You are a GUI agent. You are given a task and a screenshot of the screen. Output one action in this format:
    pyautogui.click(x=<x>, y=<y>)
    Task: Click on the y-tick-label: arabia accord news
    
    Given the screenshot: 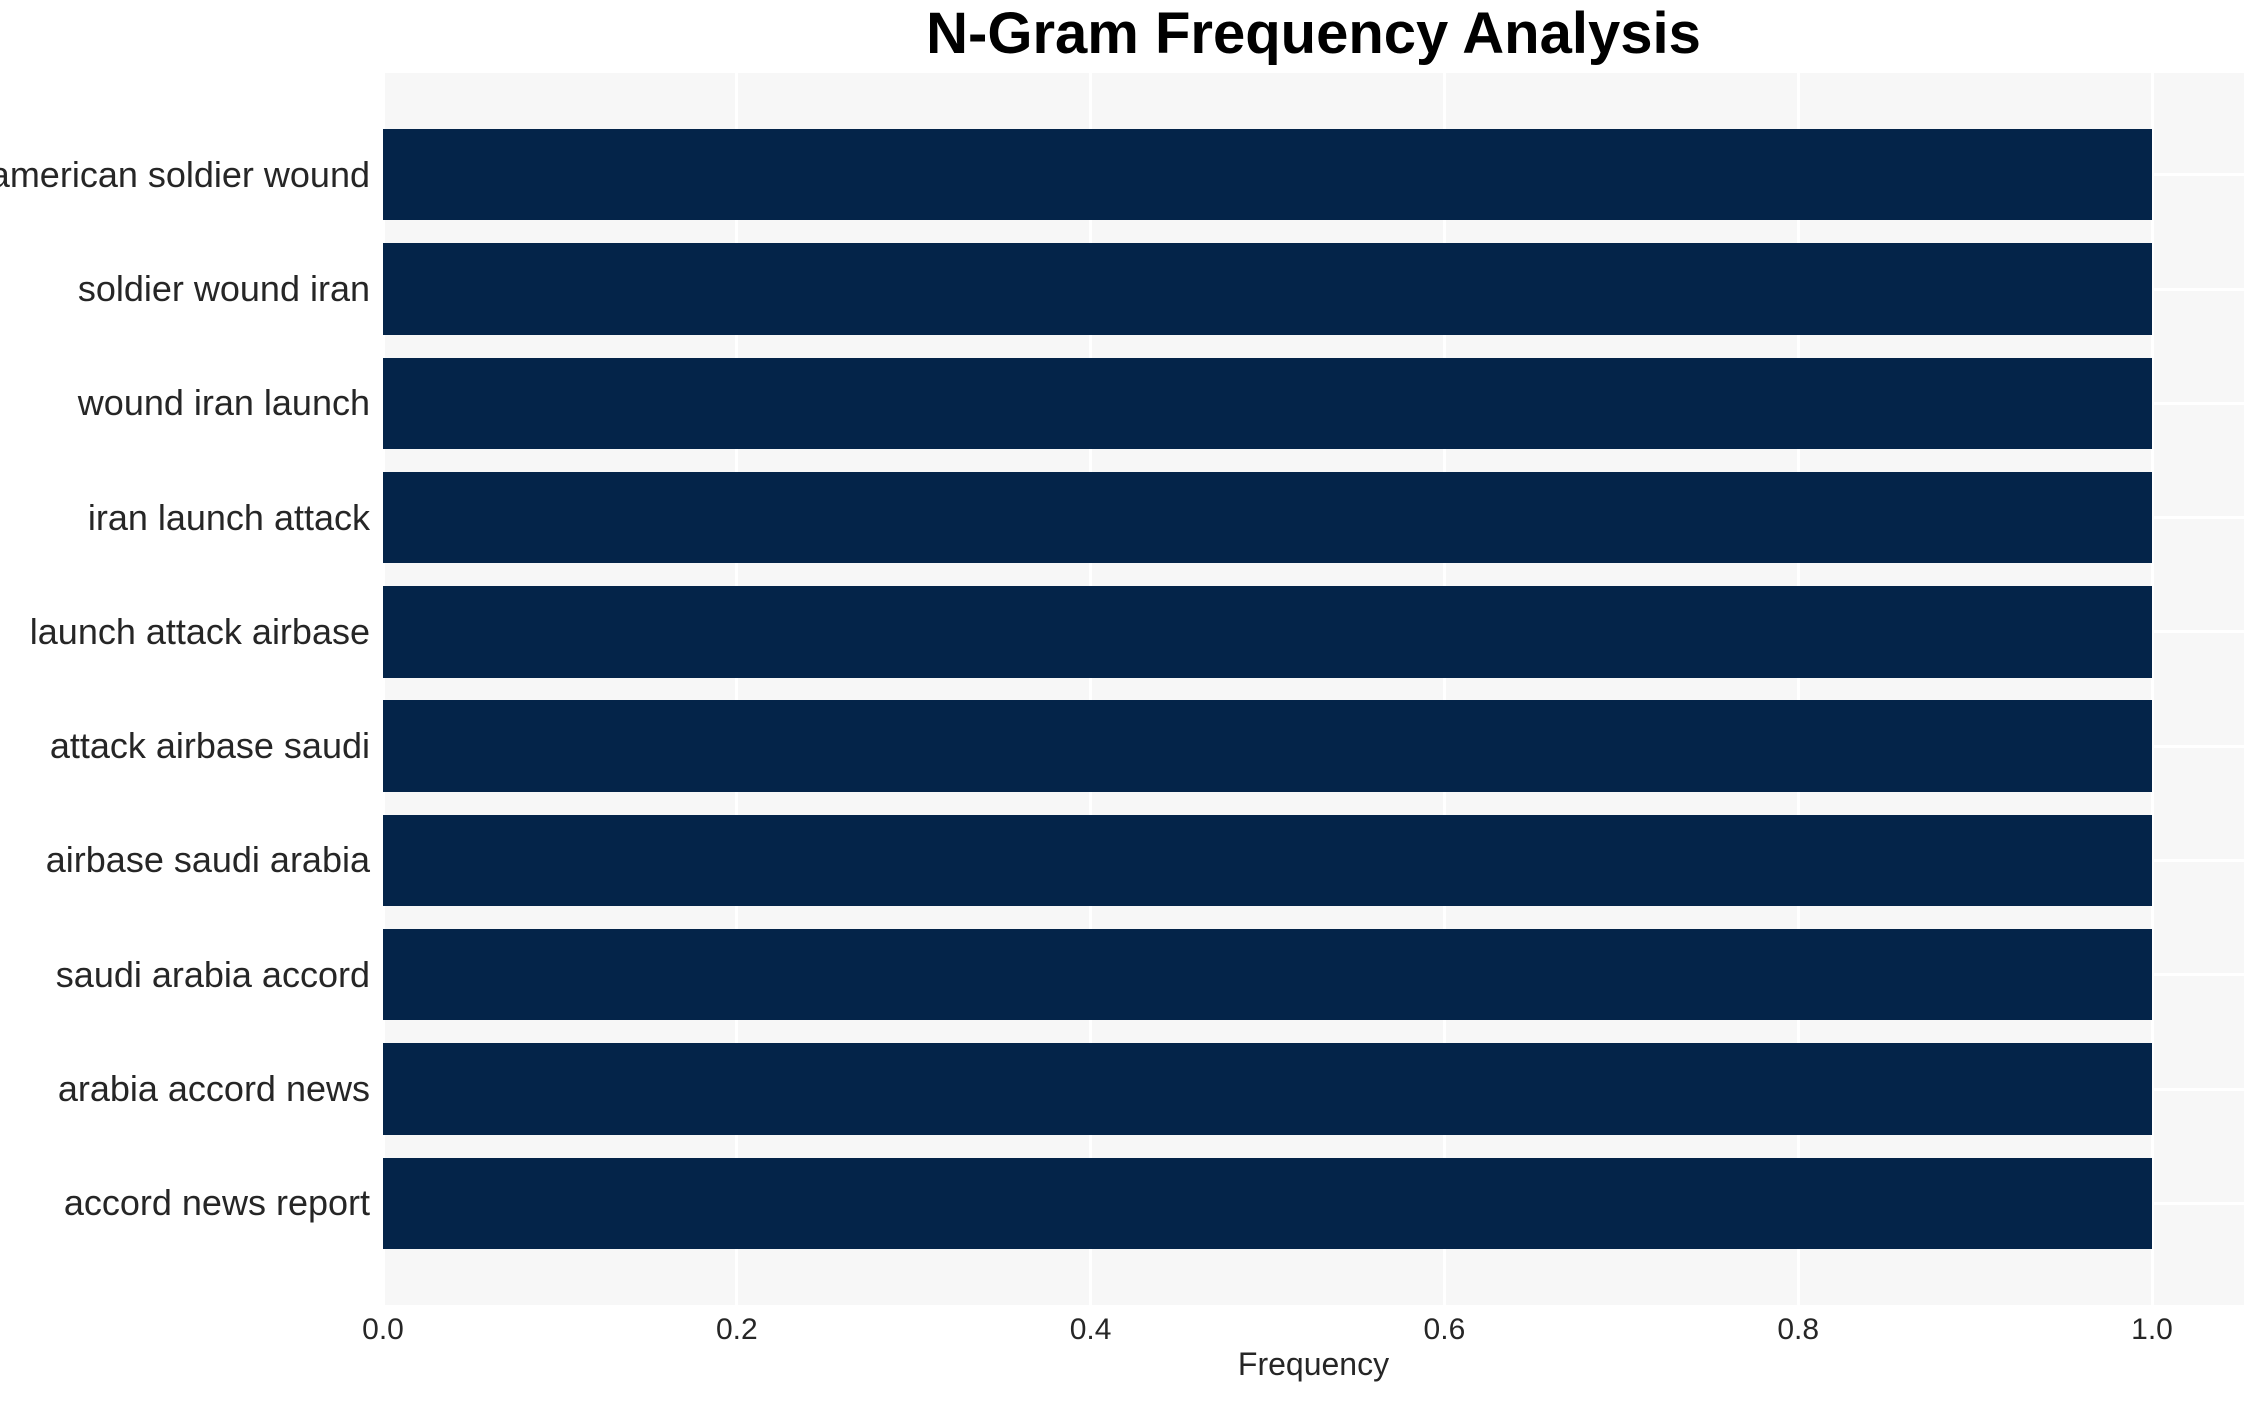 What is the action you would take?
    pyautogui.click(x=213, y=1088)
    